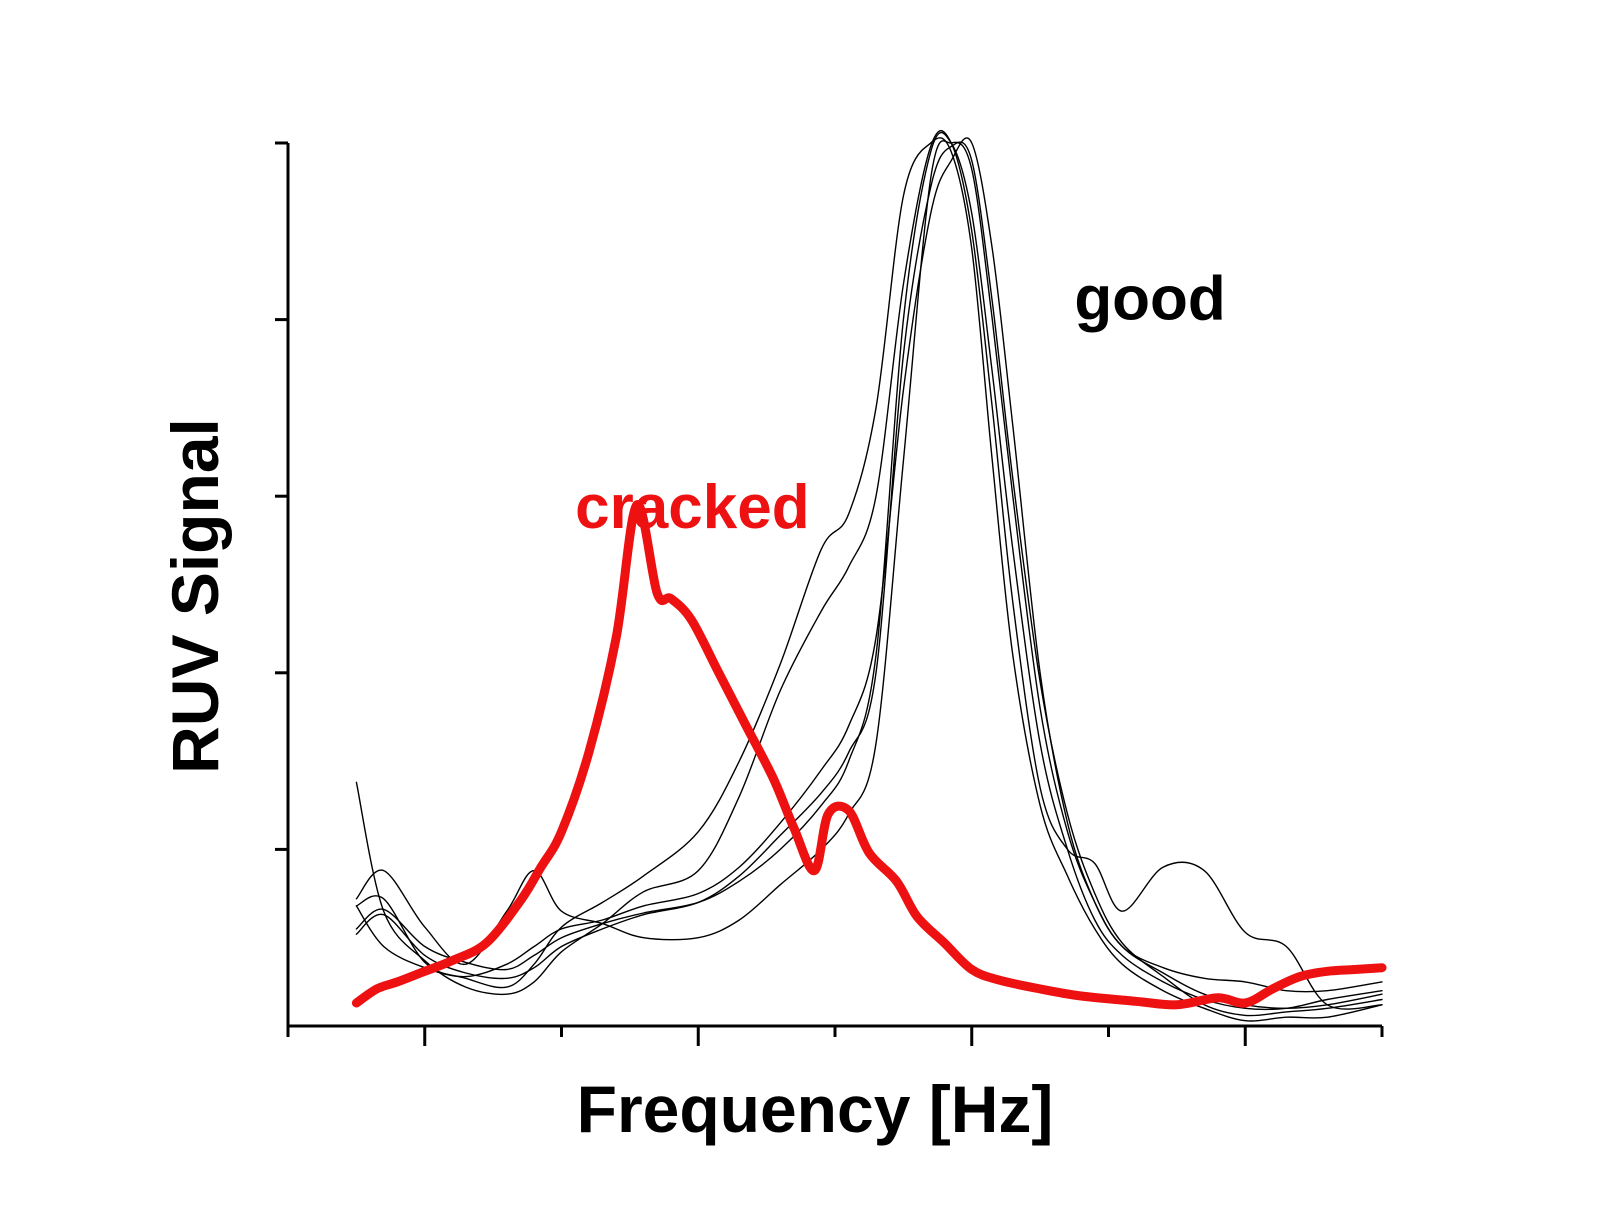 Image resolution: width=1600 pixels, height=1228 pixels. Describe the element at coordinates (815, 1109) in the screenshot. I see `x-axis-title: Frequency [Hz]` at that location.